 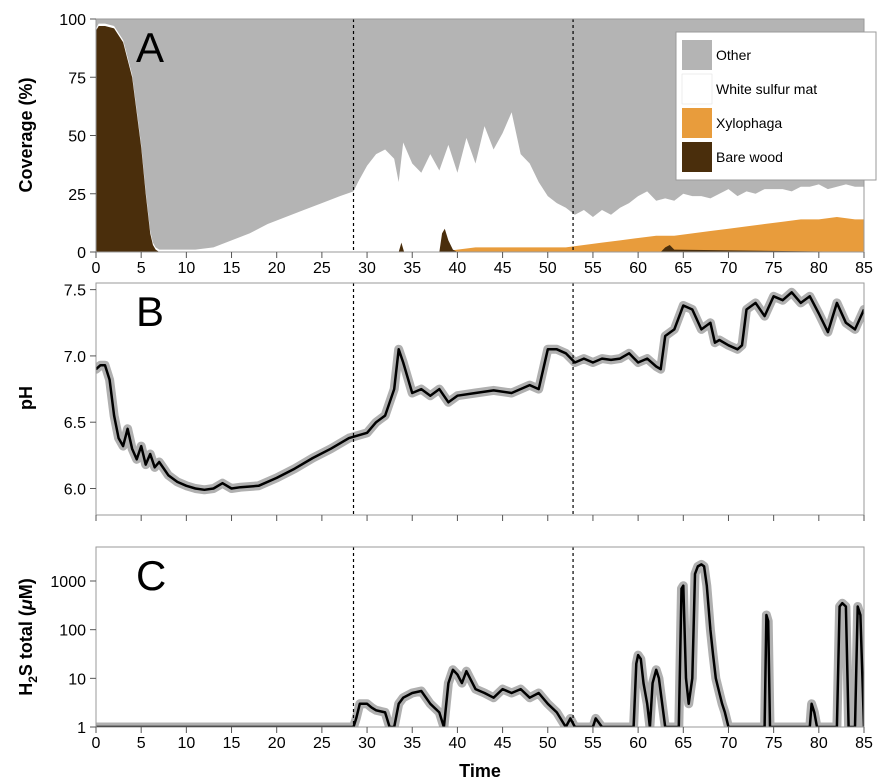 What do you see at coordinates (480, 771) in the screenshot?
I see `x-axis-title: Time` at bounding box center [480, 771].